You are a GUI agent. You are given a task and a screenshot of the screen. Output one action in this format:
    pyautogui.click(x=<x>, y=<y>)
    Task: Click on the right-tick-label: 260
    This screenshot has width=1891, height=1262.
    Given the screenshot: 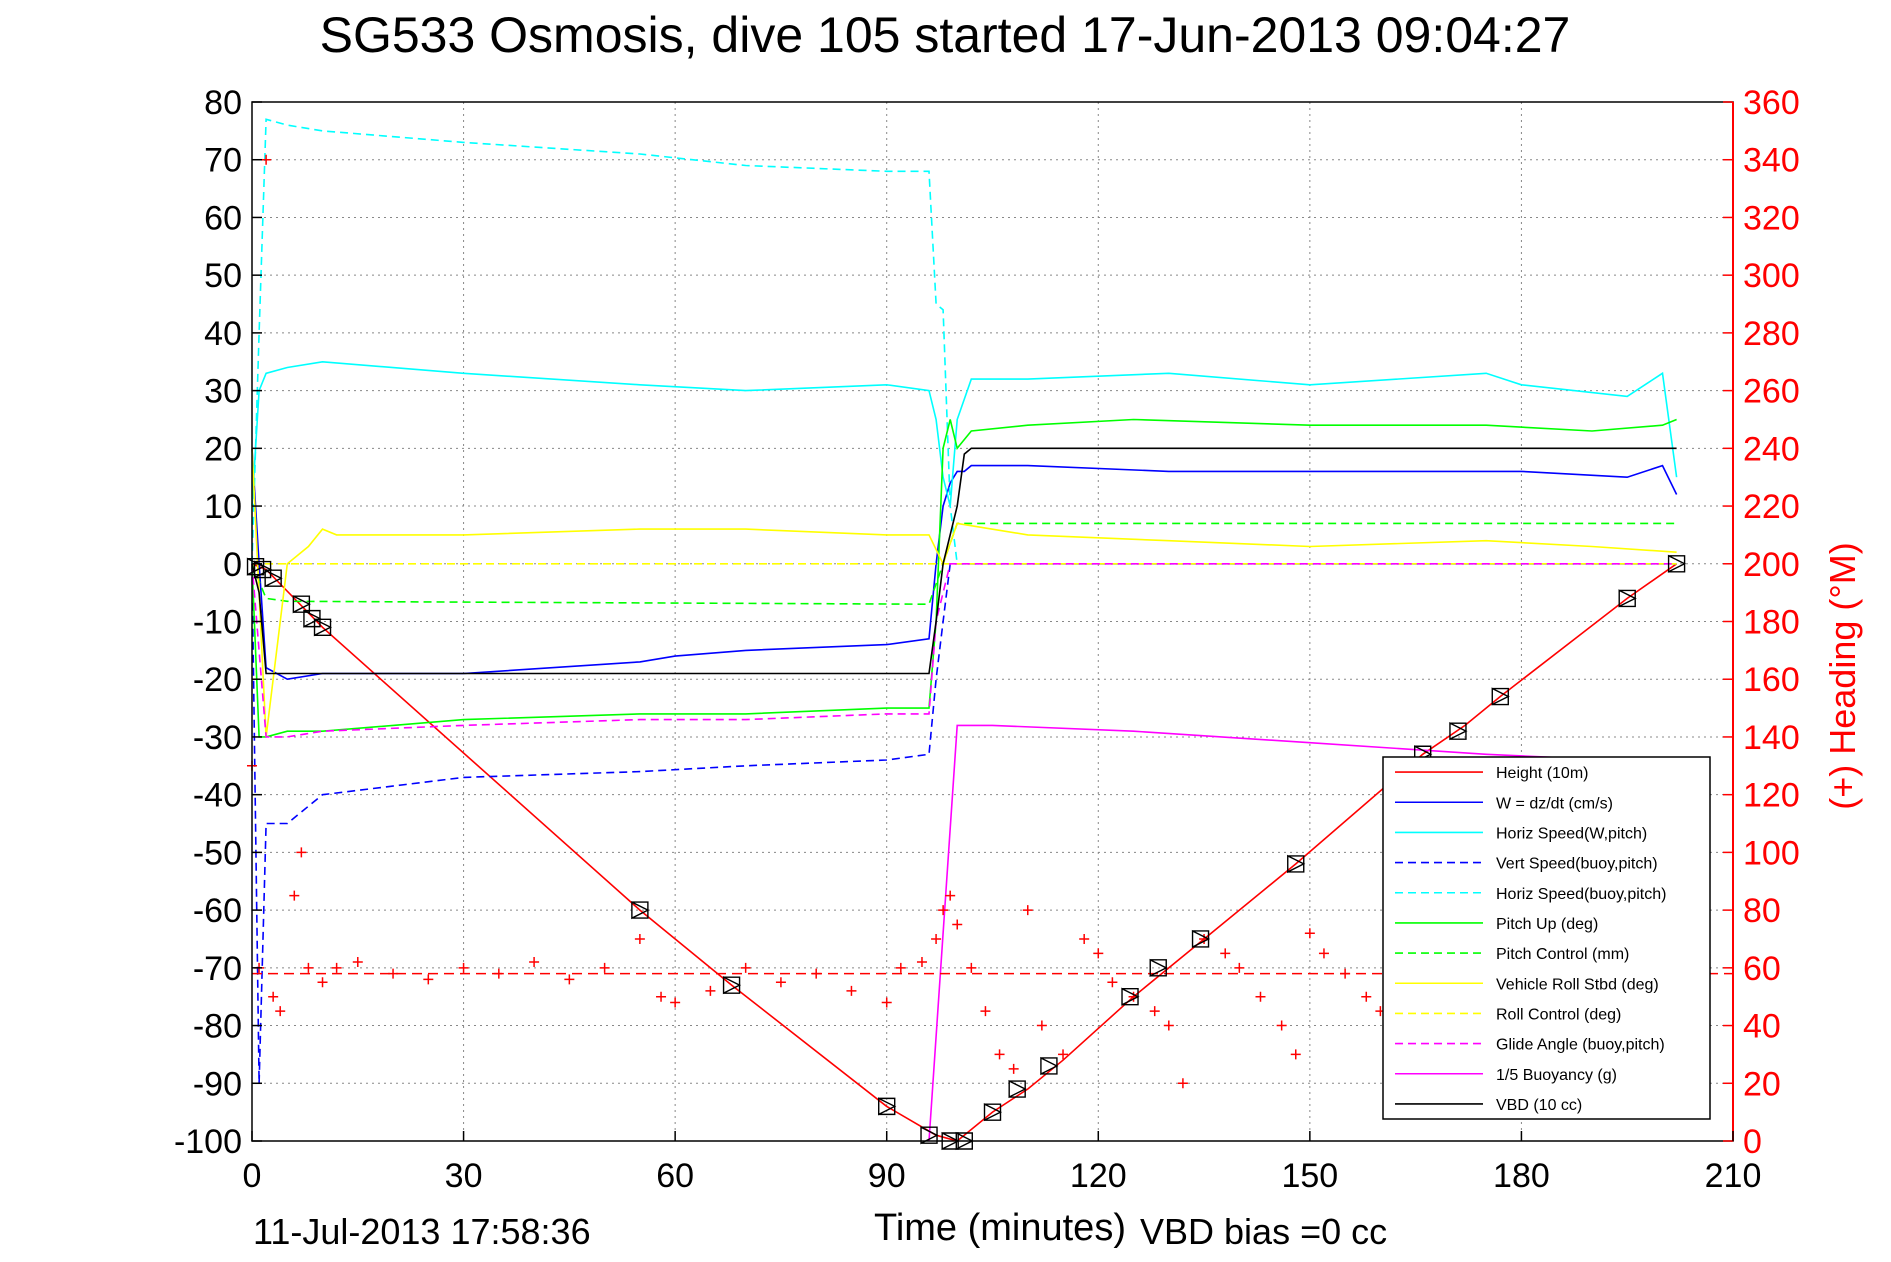 What is the action you would take?
    pyautogui.click(x=1771, y=392)
    